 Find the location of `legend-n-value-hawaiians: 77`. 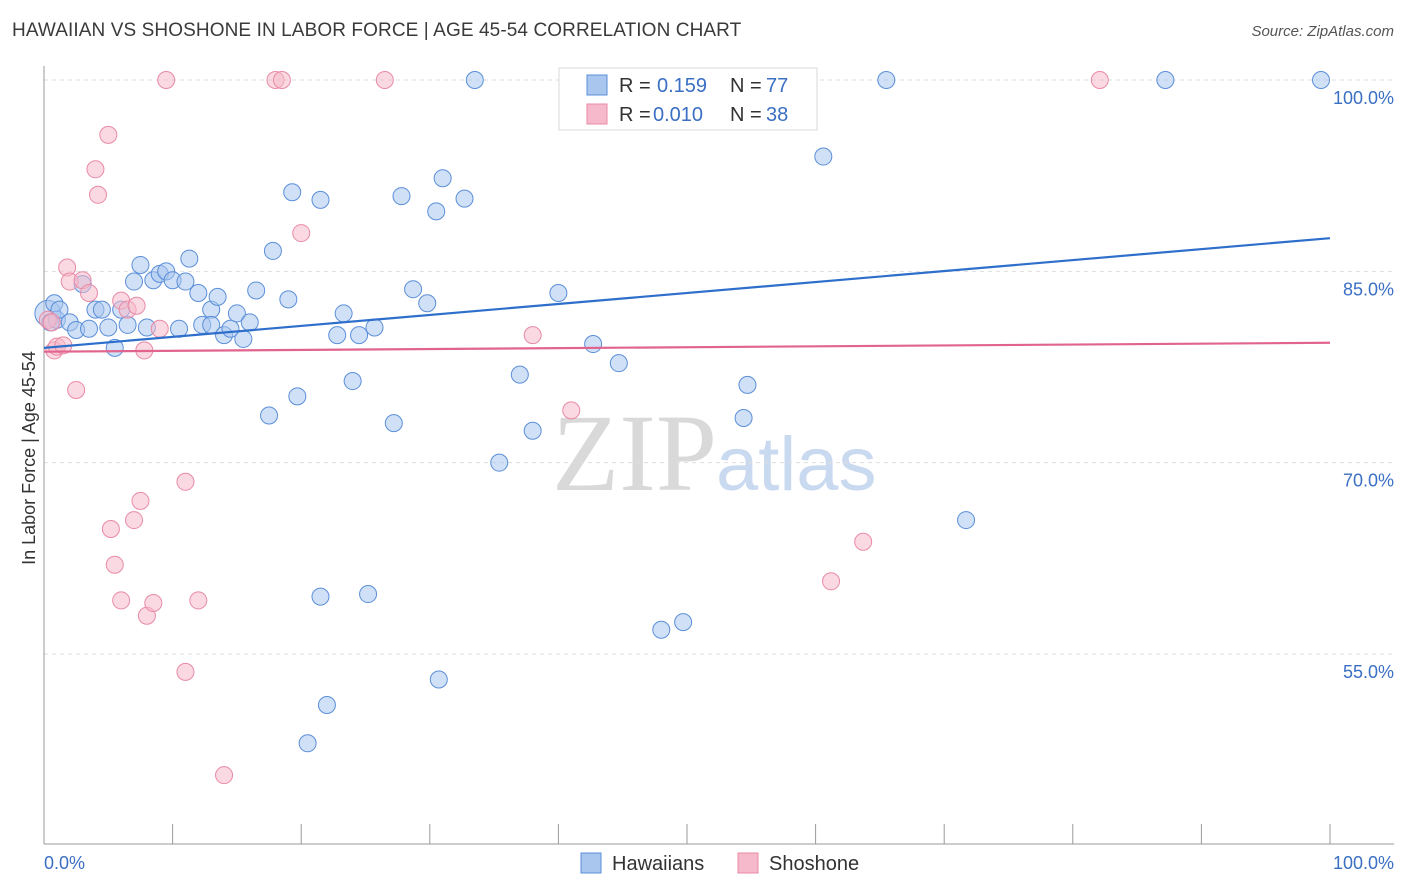

legend-n-value-hawaiians: 77 is located at coordinates (777, 86).